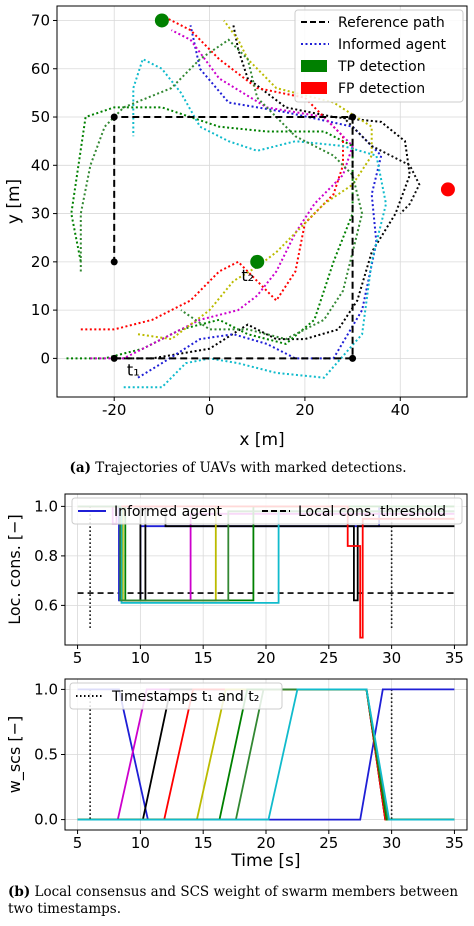 The image size is (474, 926). Describe the element at coordinates (46, 605) in the screenshot. I see `consensus-tick-label-y: 0.6` at that location.